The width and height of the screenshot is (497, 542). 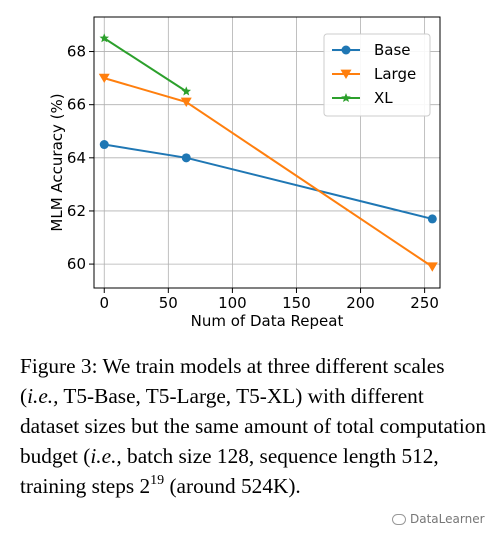 I want to click on series-xl, so click(x=145, y=64).